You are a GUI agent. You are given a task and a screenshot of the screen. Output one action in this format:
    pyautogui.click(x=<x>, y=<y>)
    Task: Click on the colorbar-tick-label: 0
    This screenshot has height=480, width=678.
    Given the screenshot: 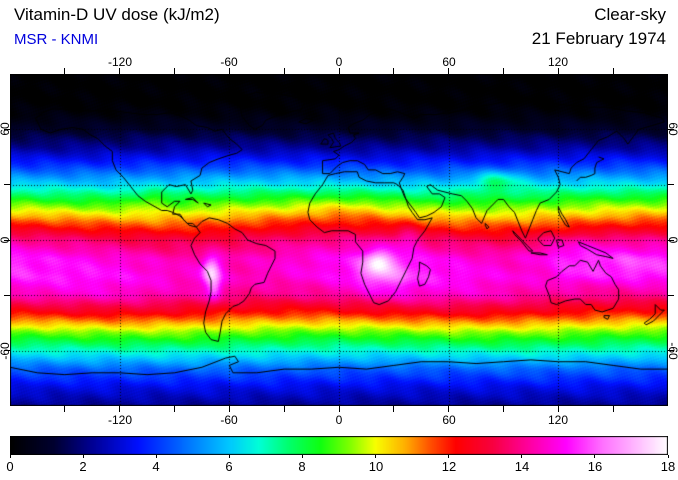 What is the action you would take?
    pyautogui.click(x=10, y=466)
    